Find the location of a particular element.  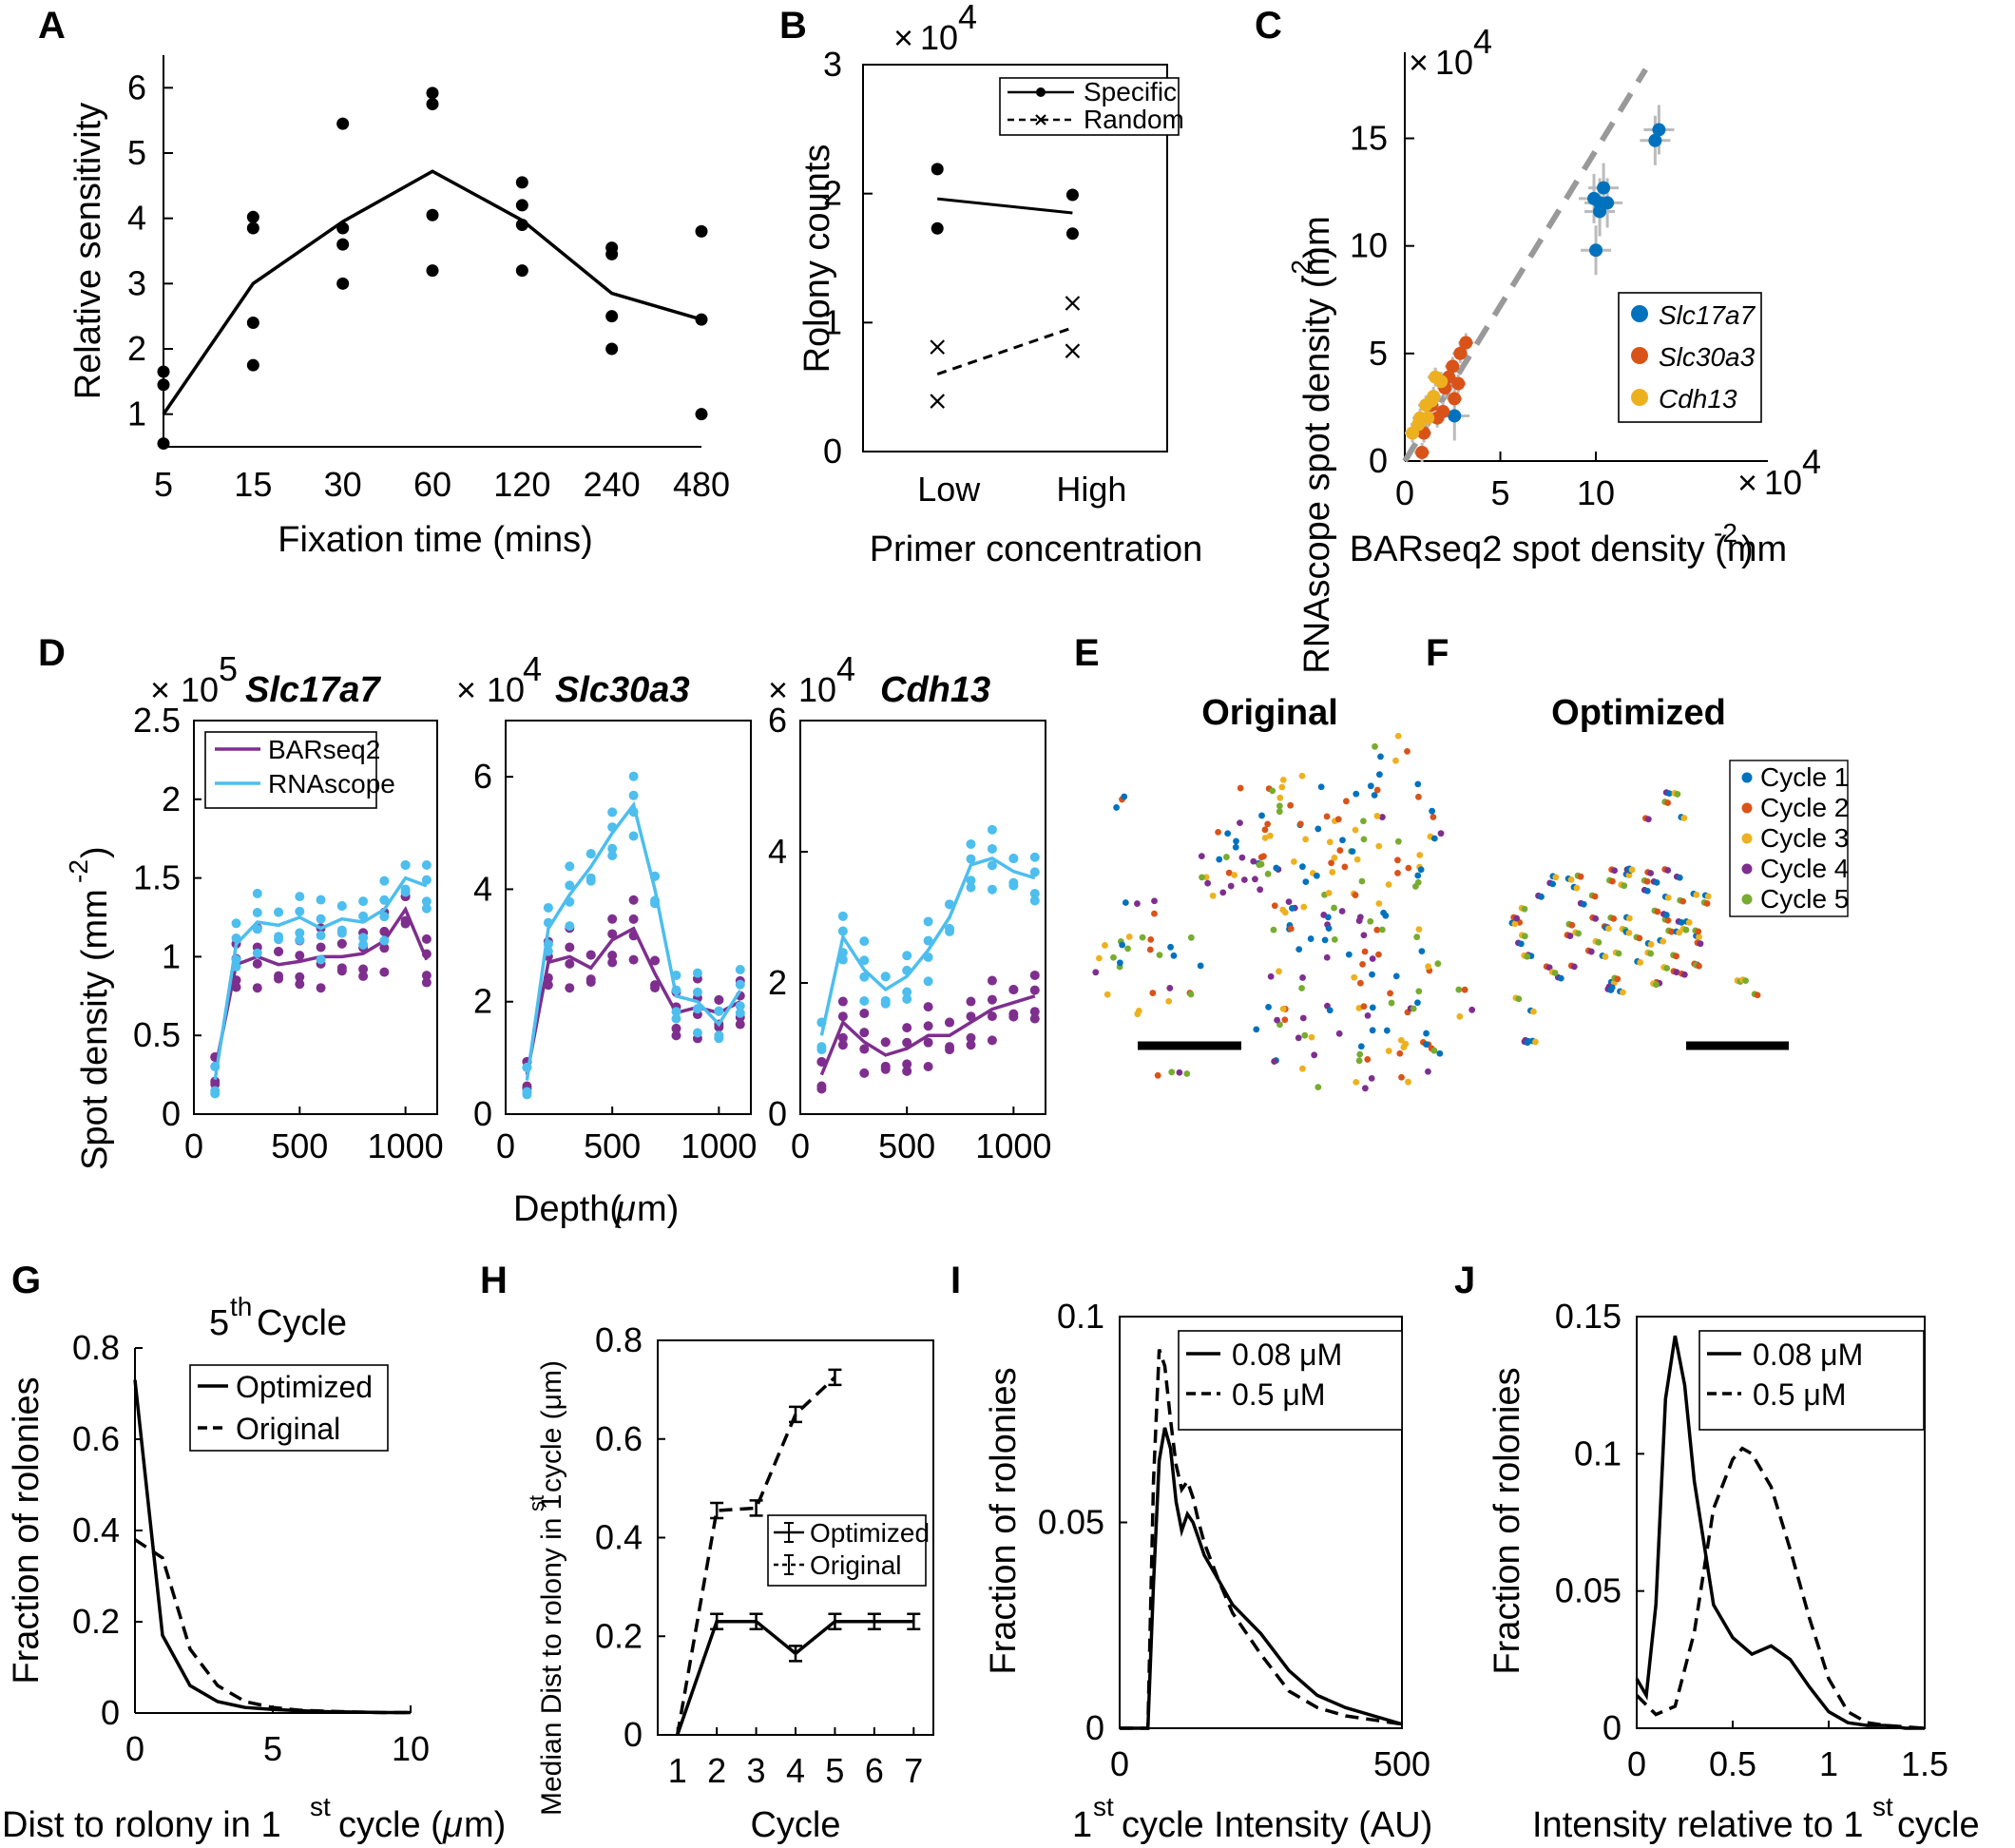

d-exp-base: 10 is located at coordinates (506, 689).